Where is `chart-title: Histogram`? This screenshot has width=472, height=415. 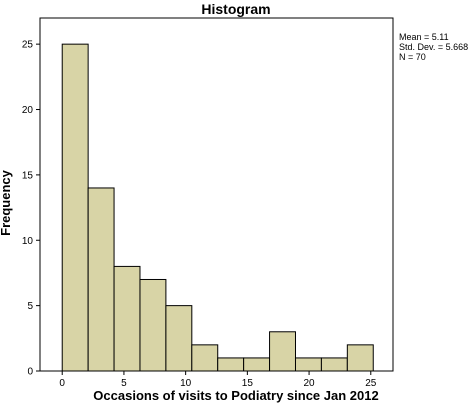 chart-title: Histogram is located at coordinates (235, 9).